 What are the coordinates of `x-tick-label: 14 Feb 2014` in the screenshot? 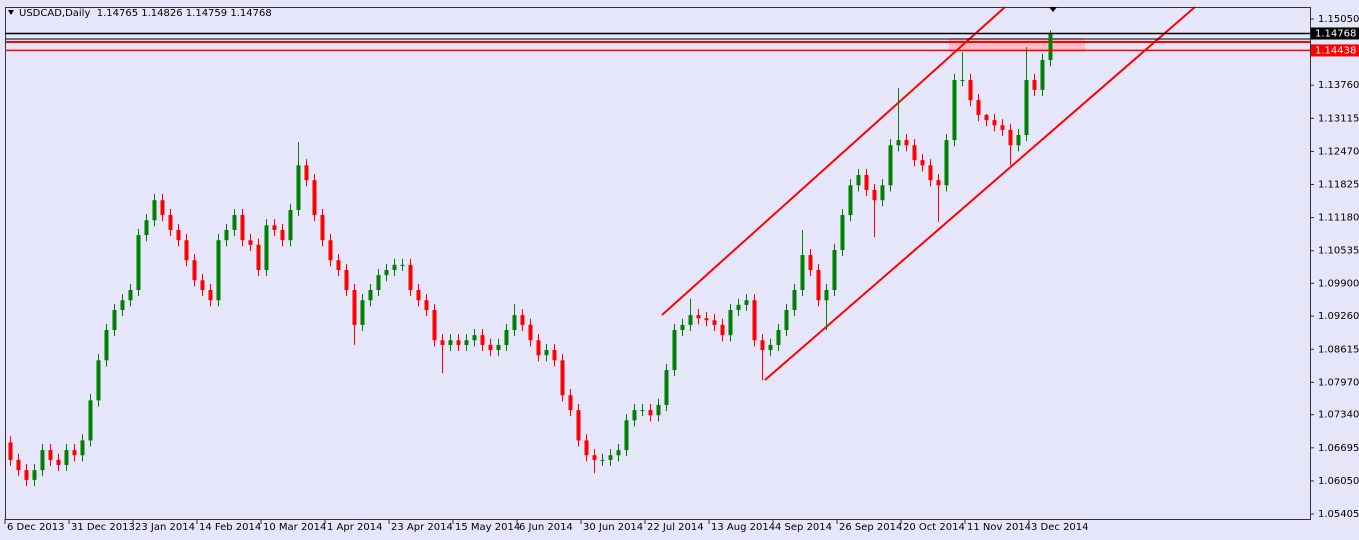 It's located at (230, 527).